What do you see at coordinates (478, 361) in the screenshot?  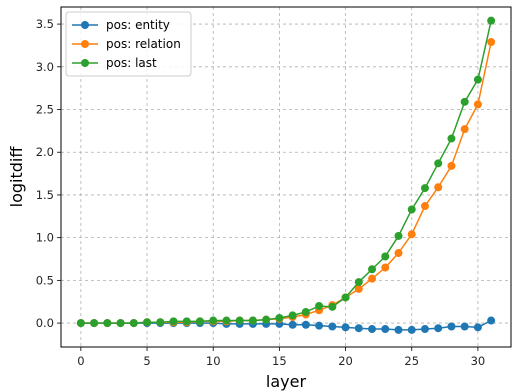 I see `x-tick-label: 30` at bounding box center [478, 361].